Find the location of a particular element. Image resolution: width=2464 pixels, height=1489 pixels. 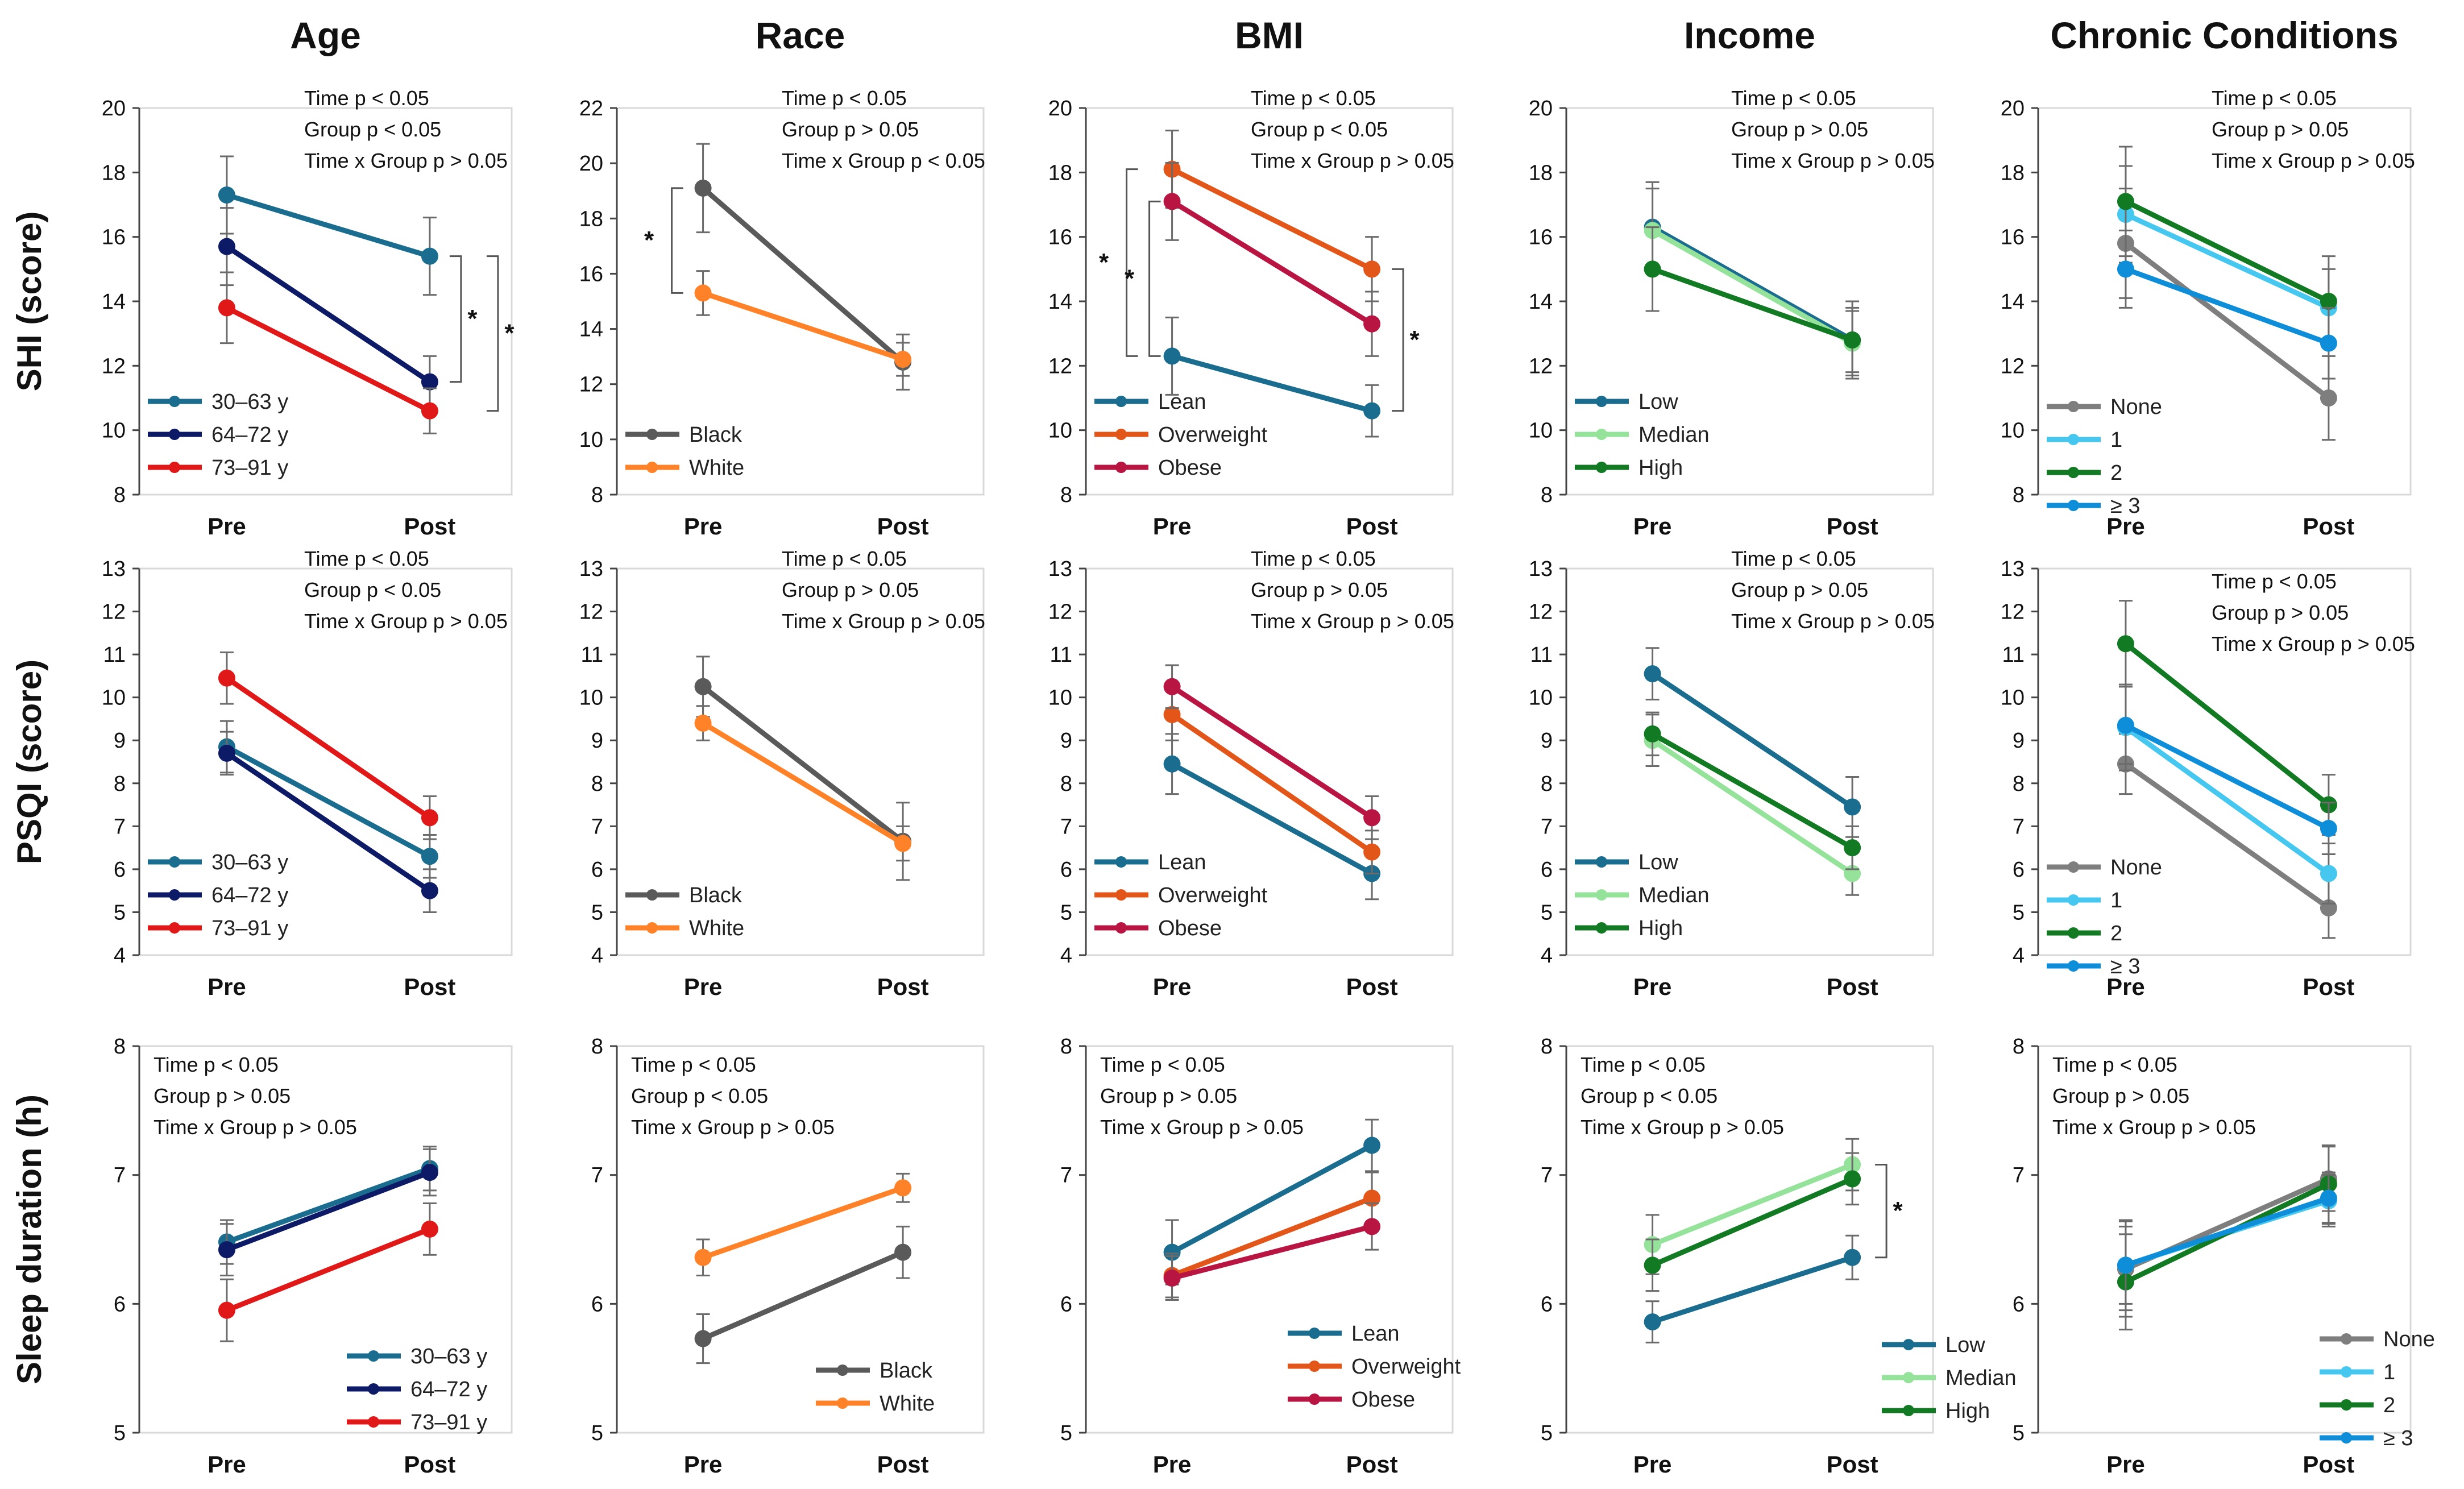

row-label: SHI (score) is located at coordinates (29, 302).